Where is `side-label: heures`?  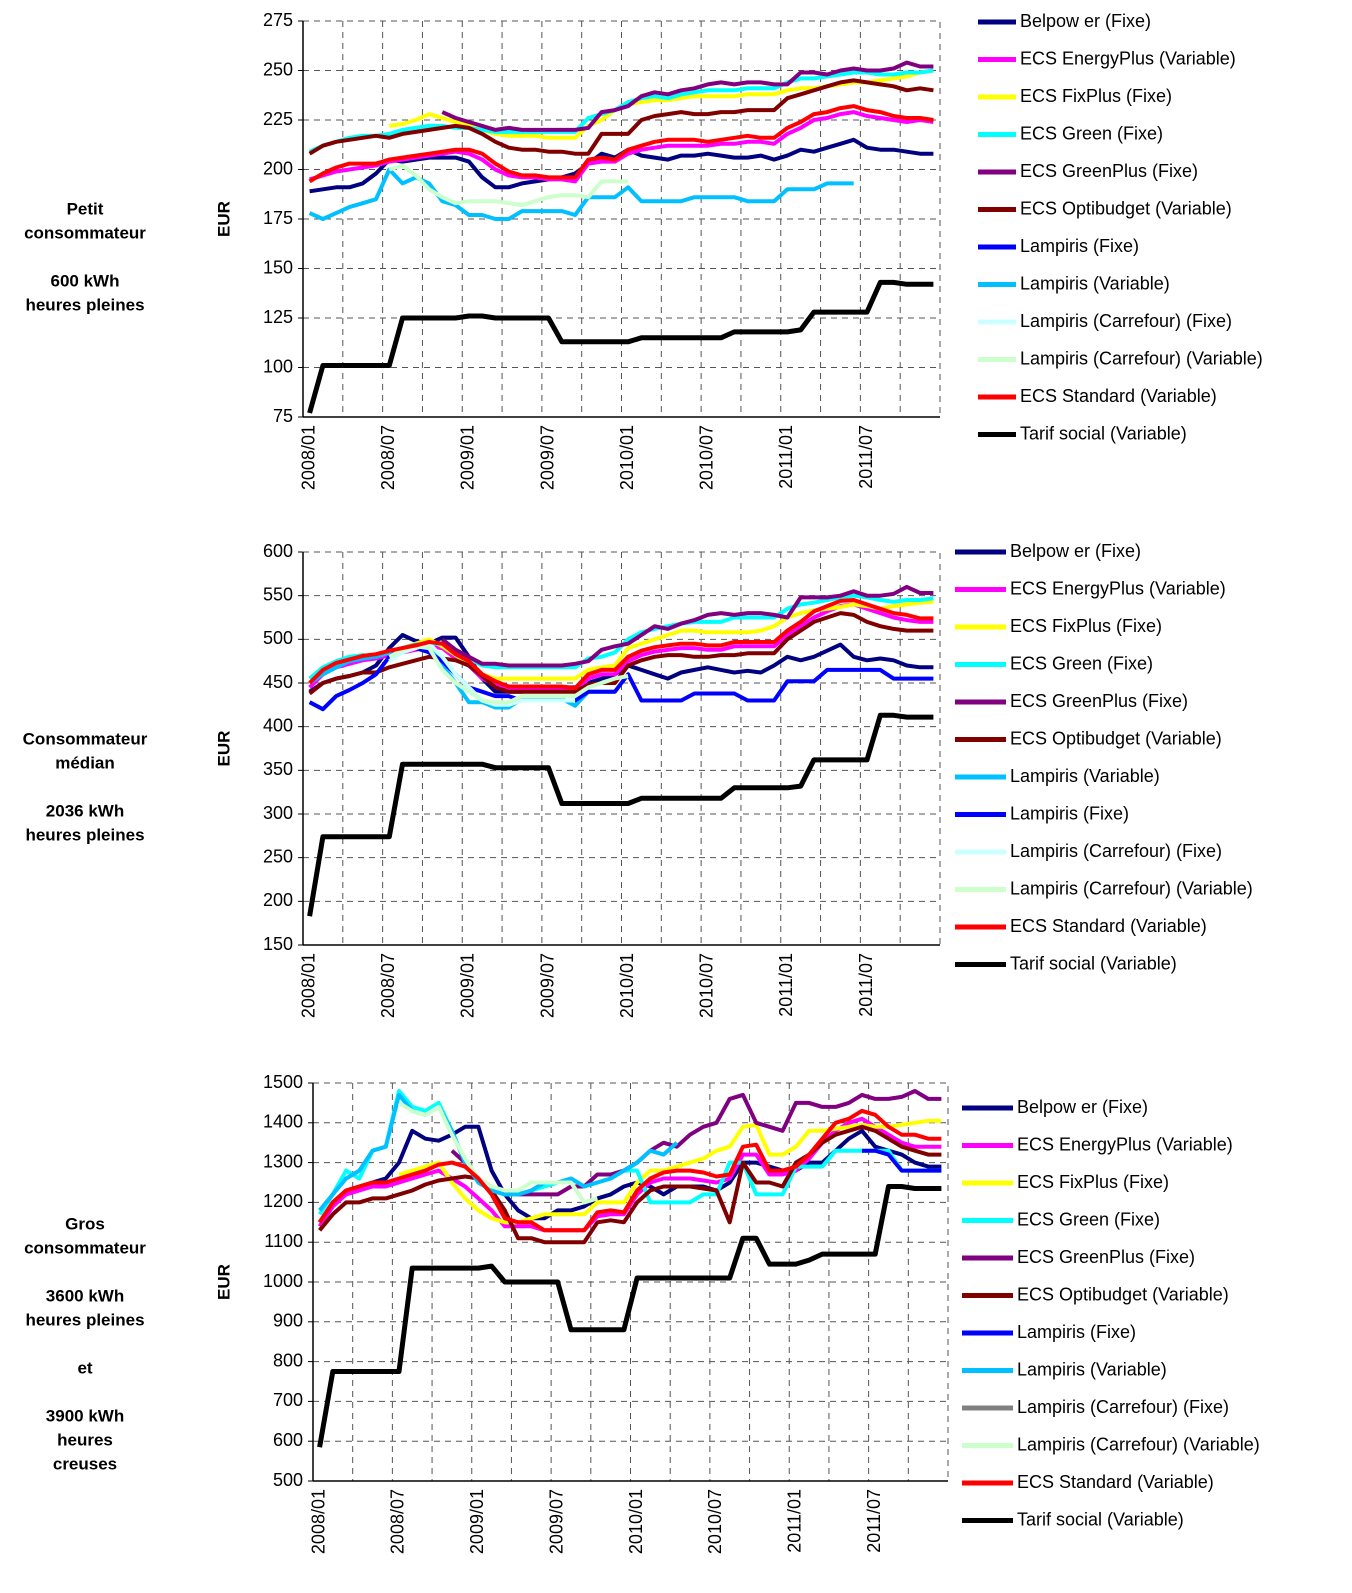
side-label: heures is located at coordinates (85, 1439).